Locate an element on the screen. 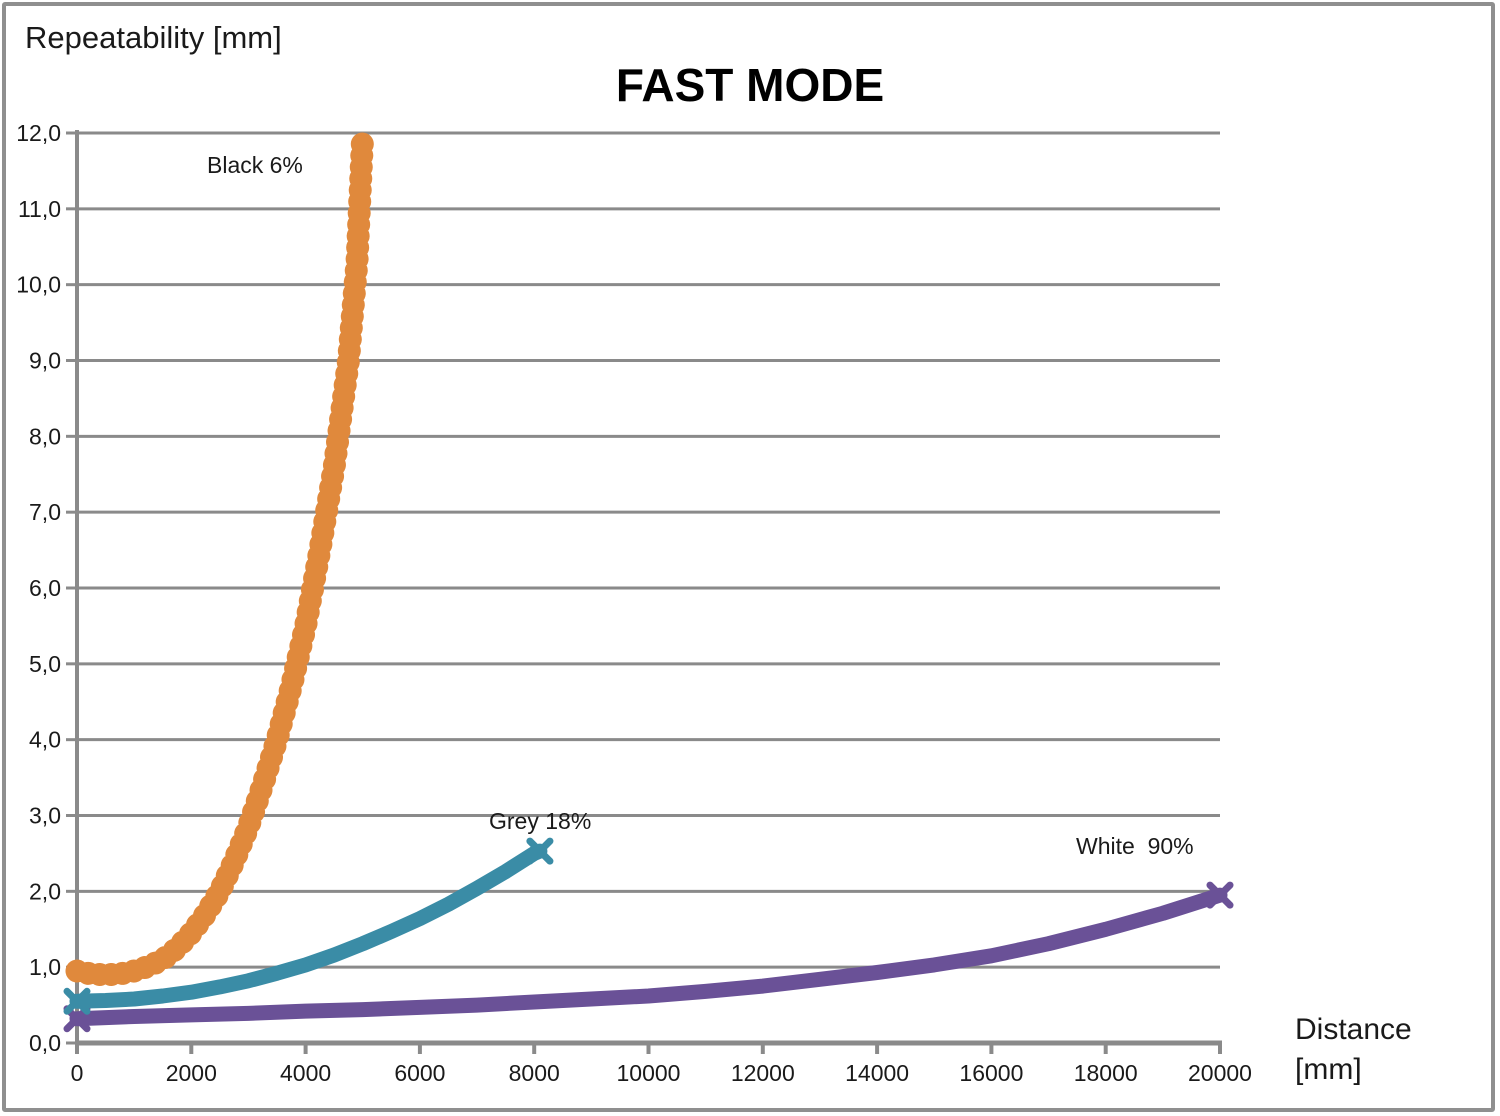 Image resolution: width=1500 pixels, height=1116 pixels. x-tick-label: 20000 is located at coordinates (1220, 1073).